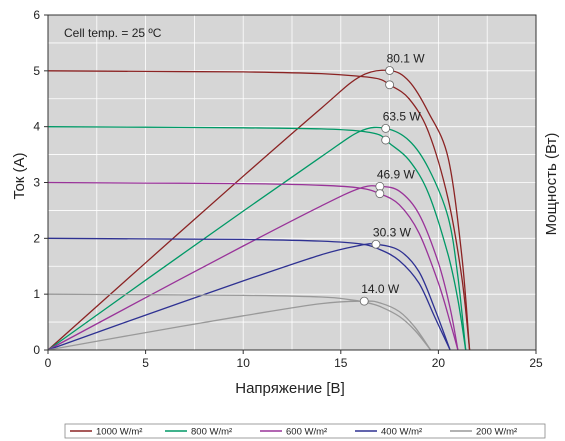 The height and width of the screenshot is (441, 565). What do you see at coordinates (551, 184) in the screenshot?
I see `y-axis-right-label: Мощность (Вт)` at bounding box center [551, 184].